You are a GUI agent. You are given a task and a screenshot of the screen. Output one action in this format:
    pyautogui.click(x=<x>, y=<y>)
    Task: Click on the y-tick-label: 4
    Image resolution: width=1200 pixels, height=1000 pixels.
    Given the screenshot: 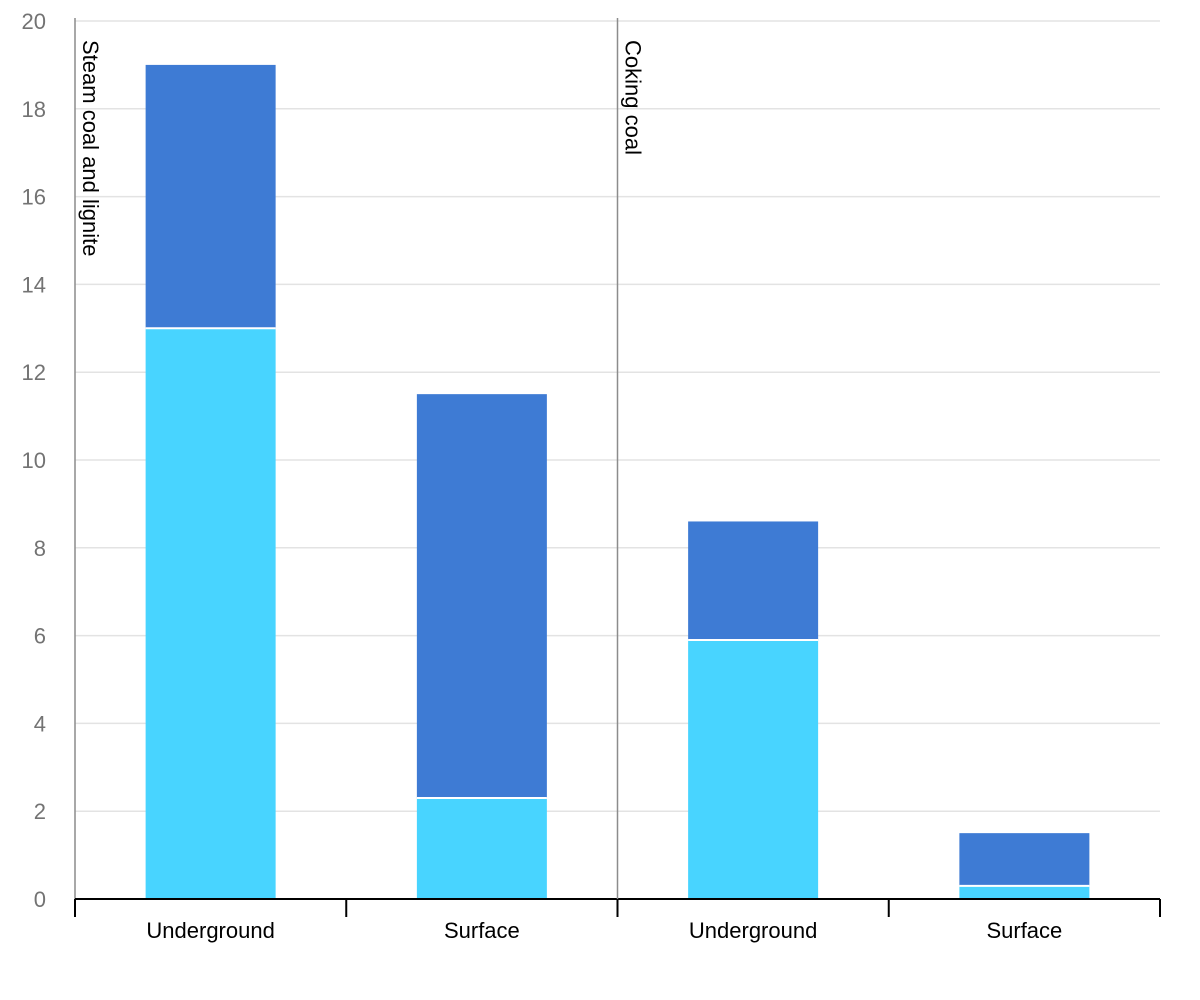 What is the action you would take?
    pyautogui.click(x=40, y=723)
    